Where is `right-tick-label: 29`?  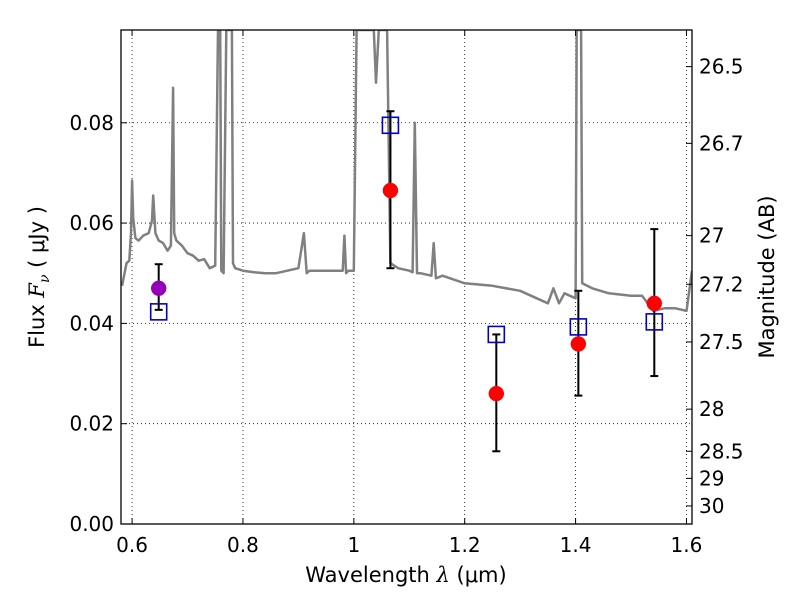 right-tick-label: 29 is located at coordinates (711, 478).